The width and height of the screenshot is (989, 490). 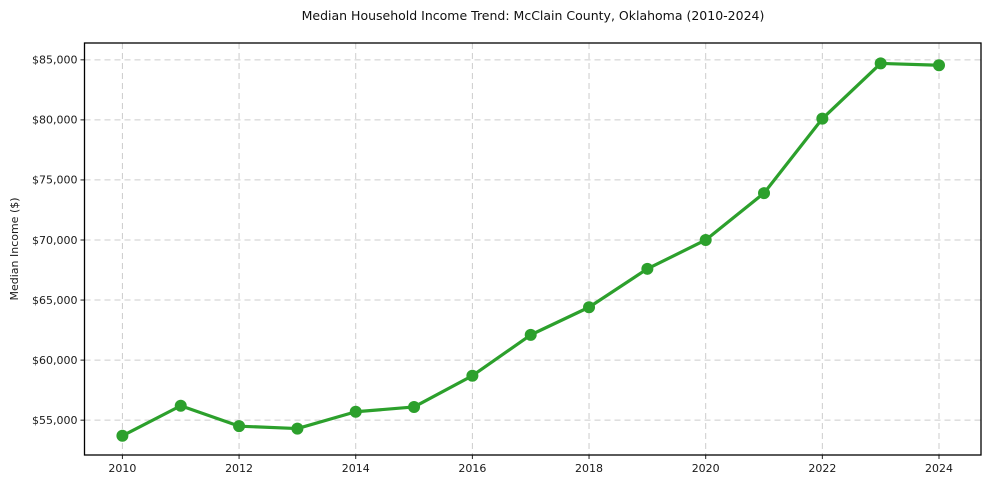 I want to click on y-tick-label: $80,000, so click(x=55, y=120).